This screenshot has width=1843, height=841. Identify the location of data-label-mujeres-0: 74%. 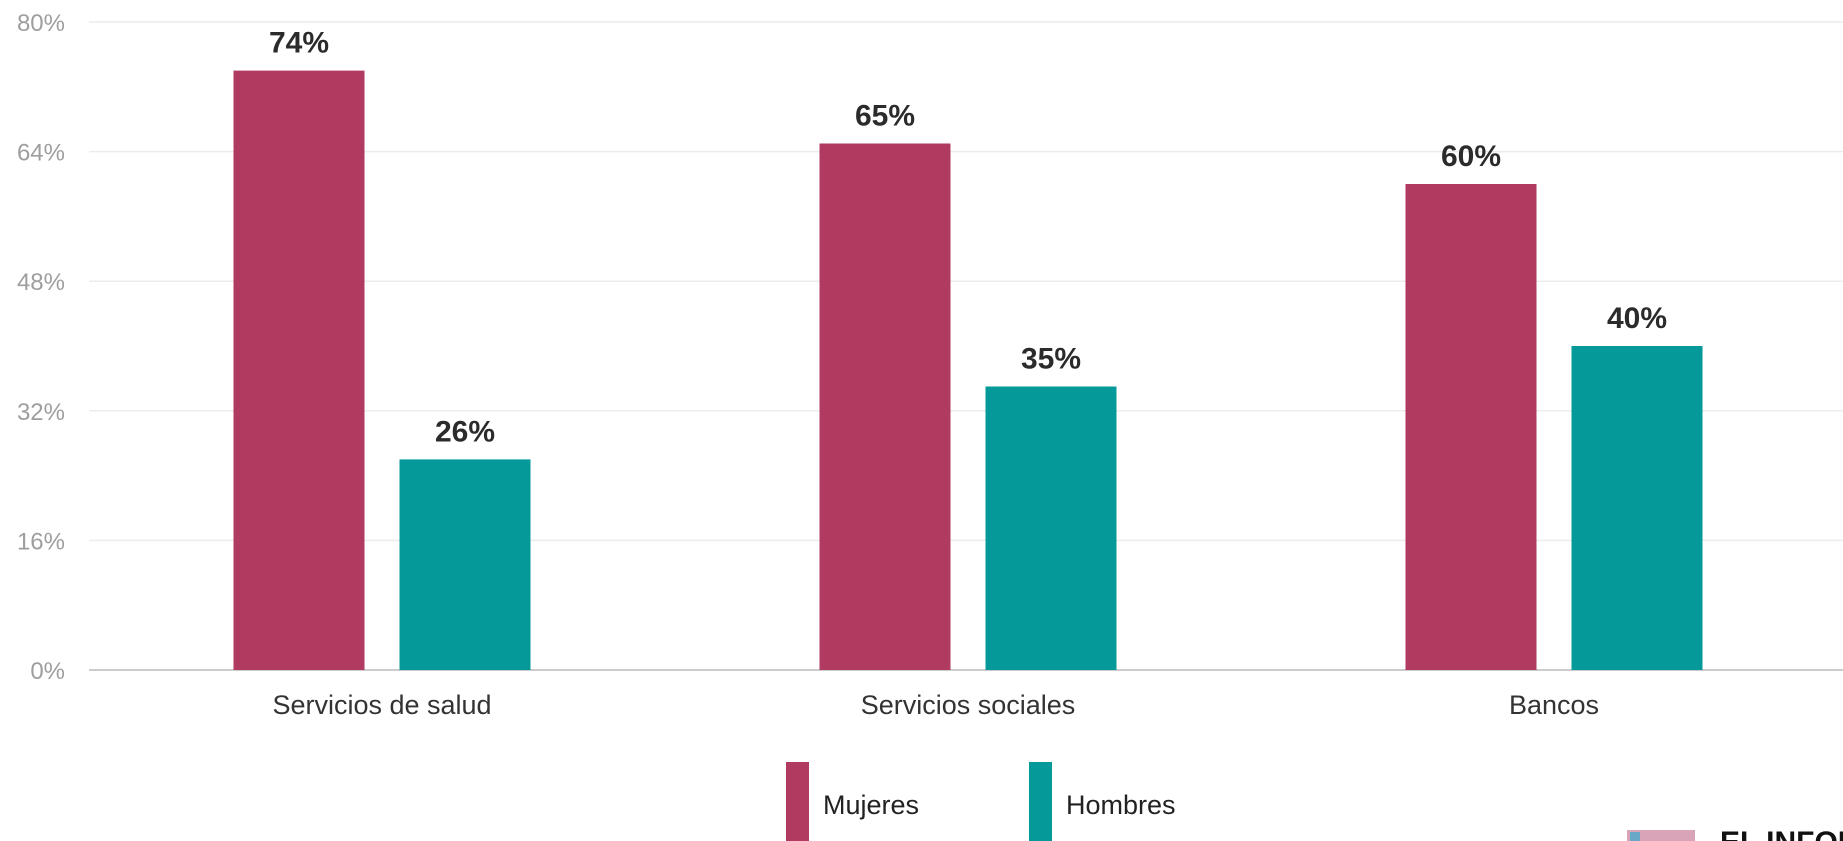
(299, 43).